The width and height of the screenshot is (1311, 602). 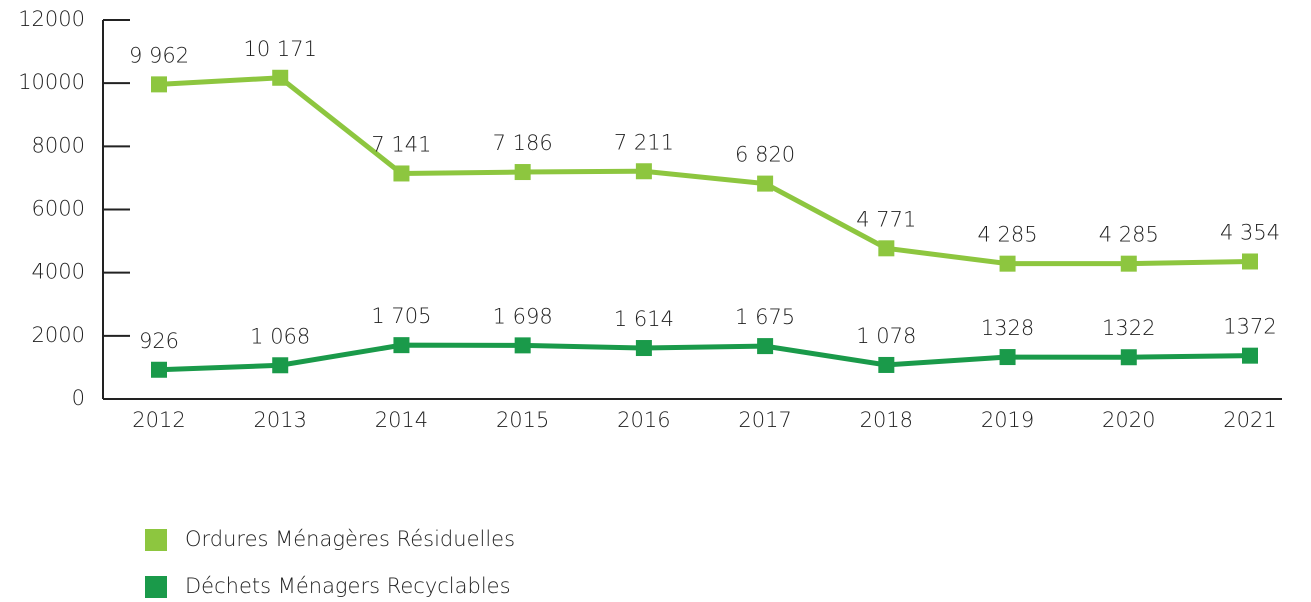 I want to click on y-tick-label: 12000, so click(x=51, y=19).